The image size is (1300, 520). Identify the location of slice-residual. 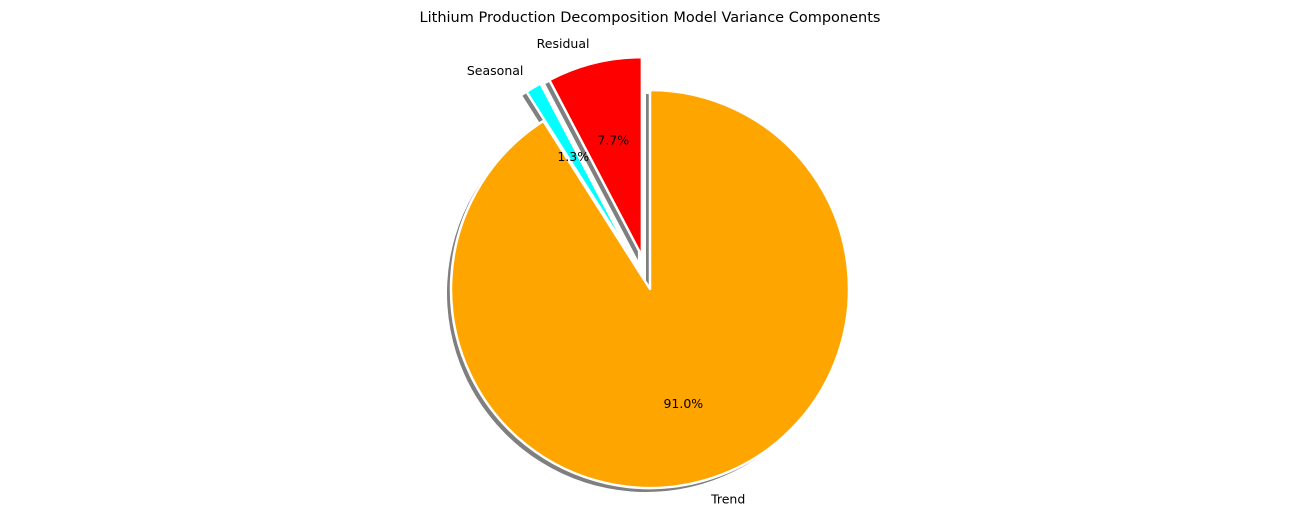
(596, 156).